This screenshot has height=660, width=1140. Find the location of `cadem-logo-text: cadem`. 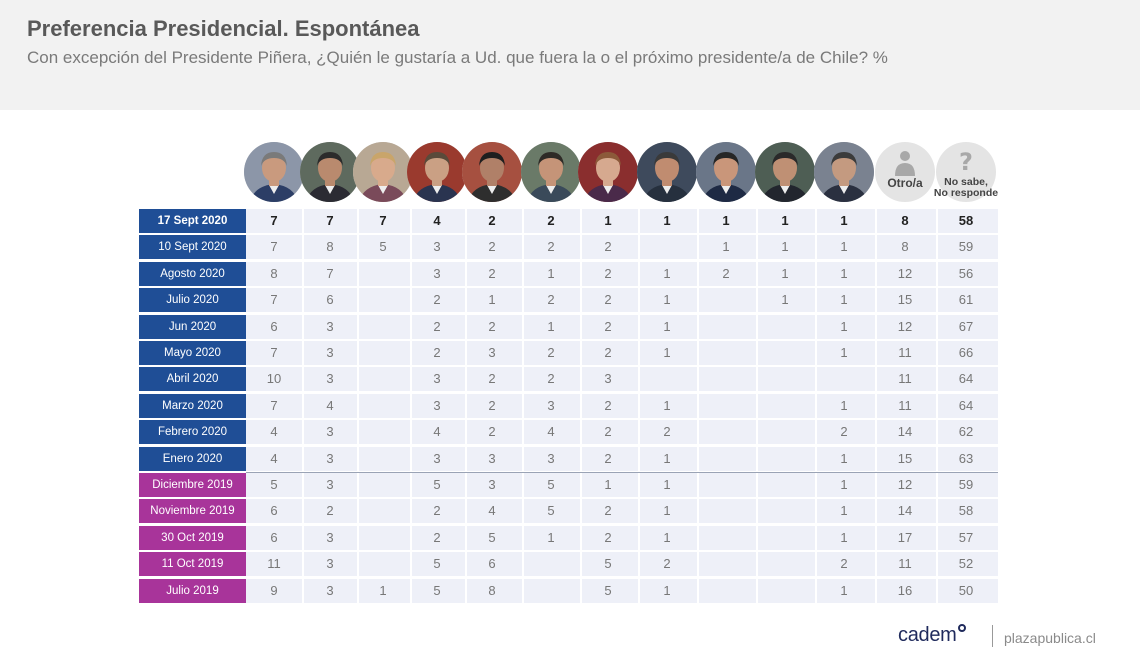

cadem-logo-text: cadem is located at coordinates (927, 635).